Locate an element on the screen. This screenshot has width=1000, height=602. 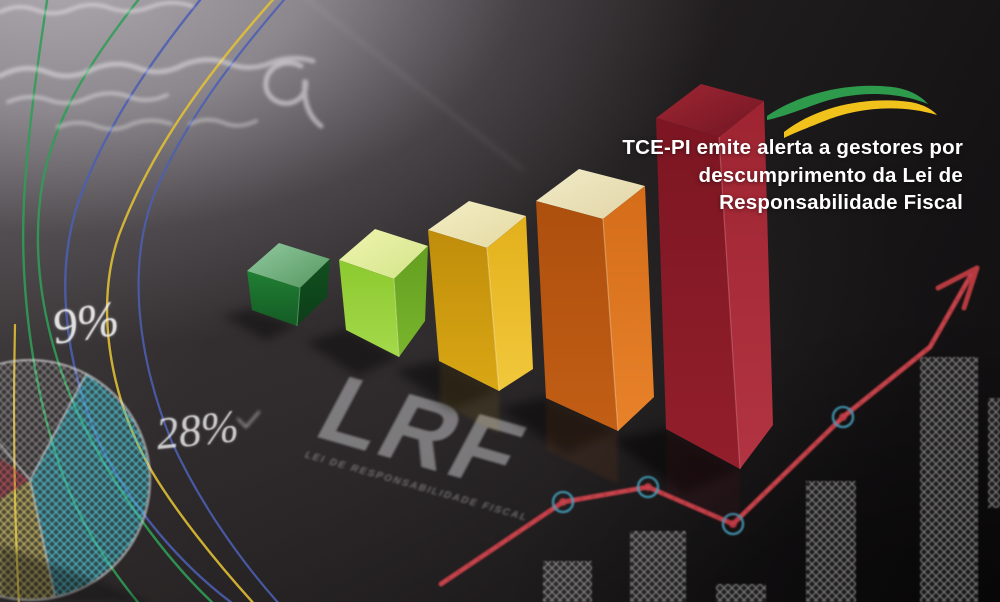
swoosh-green is located at coordinates (847, 102).